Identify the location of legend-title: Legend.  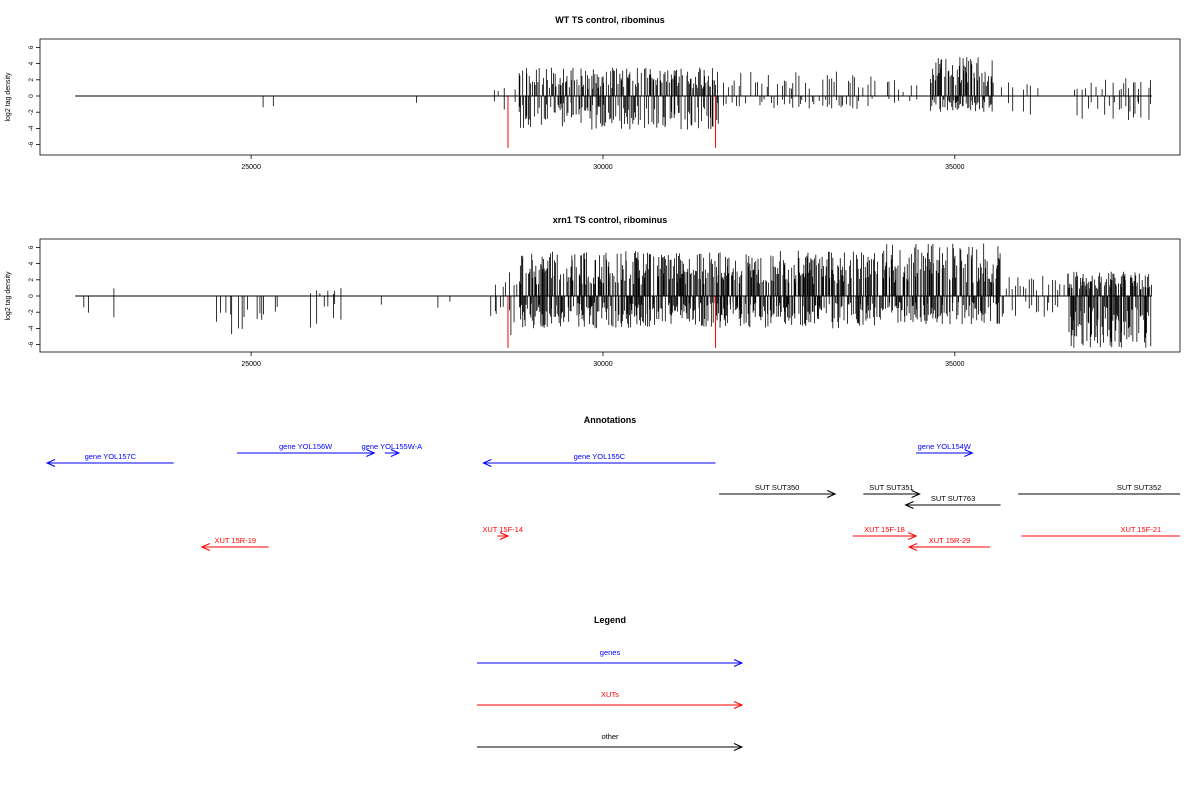
(610, 620).